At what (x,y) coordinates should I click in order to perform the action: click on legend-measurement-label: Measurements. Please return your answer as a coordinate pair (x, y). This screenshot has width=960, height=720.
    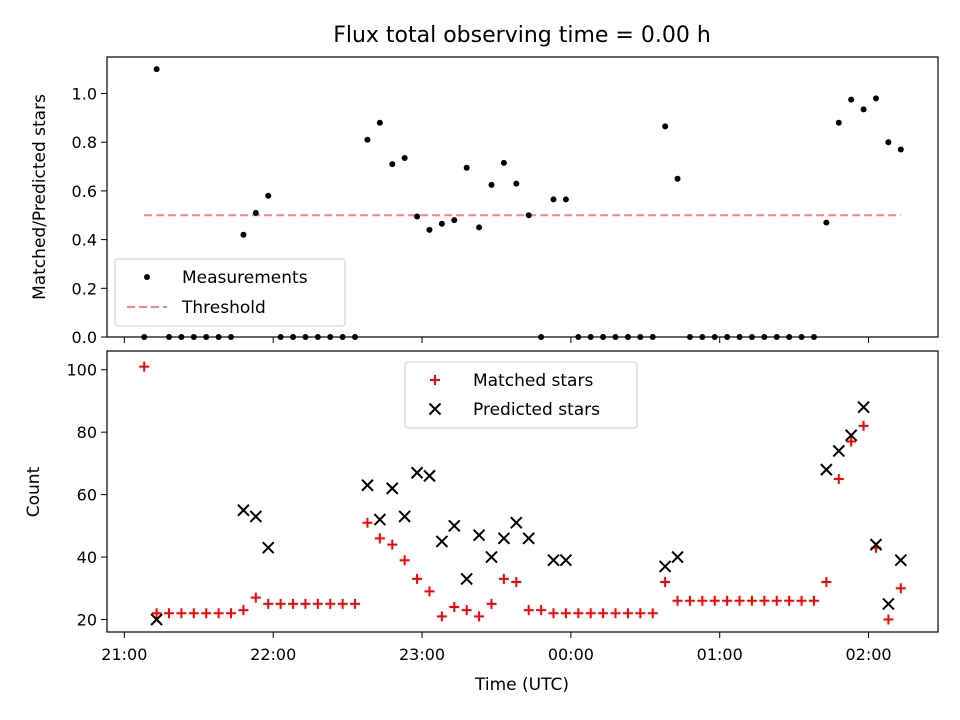
    Looking at the image, I should click on (245, 278).